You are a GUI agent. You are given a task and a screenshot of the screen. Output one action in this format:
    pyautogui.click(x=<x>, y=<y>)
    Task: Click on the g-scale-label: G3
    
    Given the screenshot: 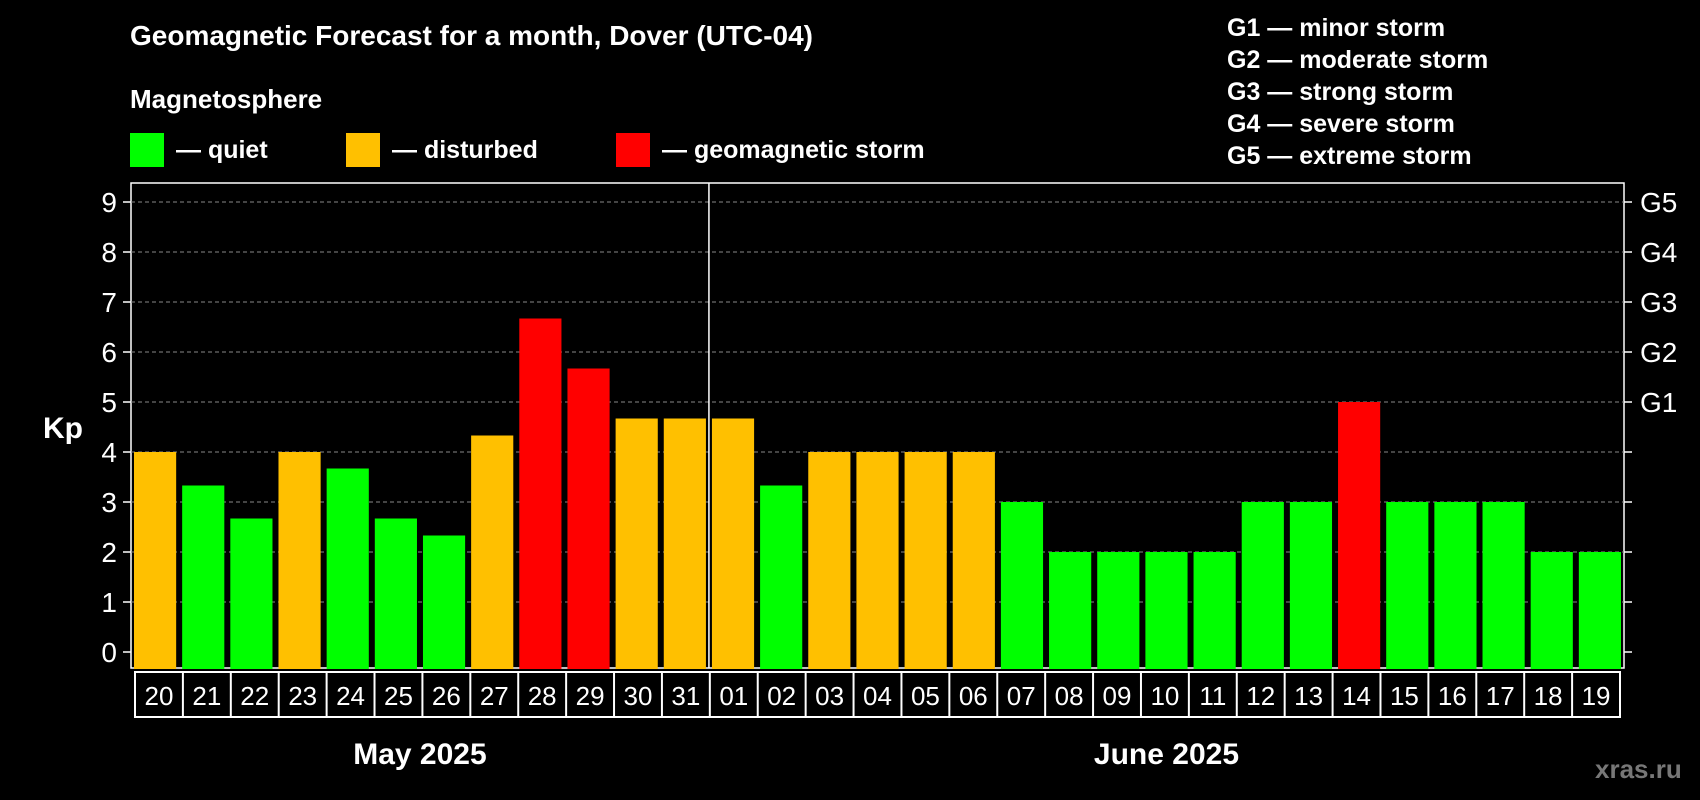 What is the action you would take?
    pyautogui.click(x=1658, y=302)
    